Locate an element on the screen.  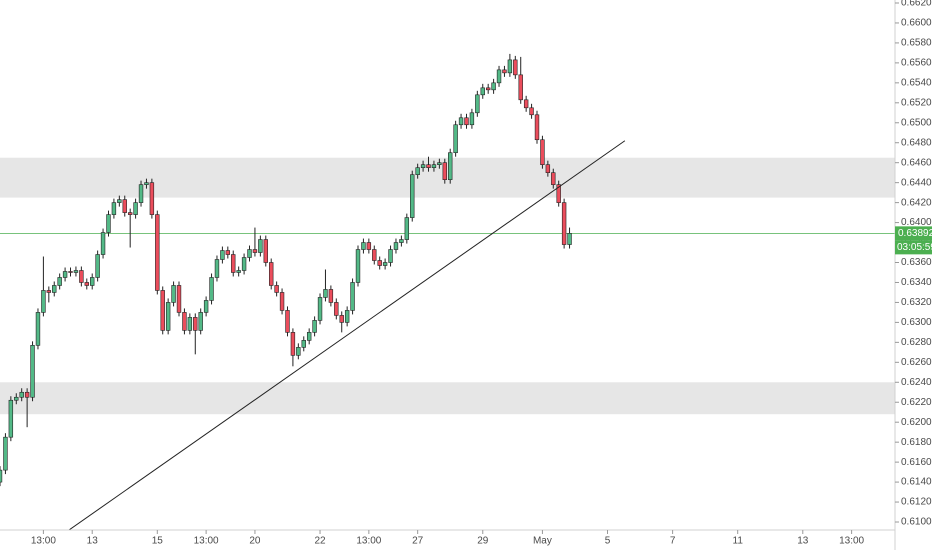
x-tick-label: 27 is located at coordinates (418, 541).